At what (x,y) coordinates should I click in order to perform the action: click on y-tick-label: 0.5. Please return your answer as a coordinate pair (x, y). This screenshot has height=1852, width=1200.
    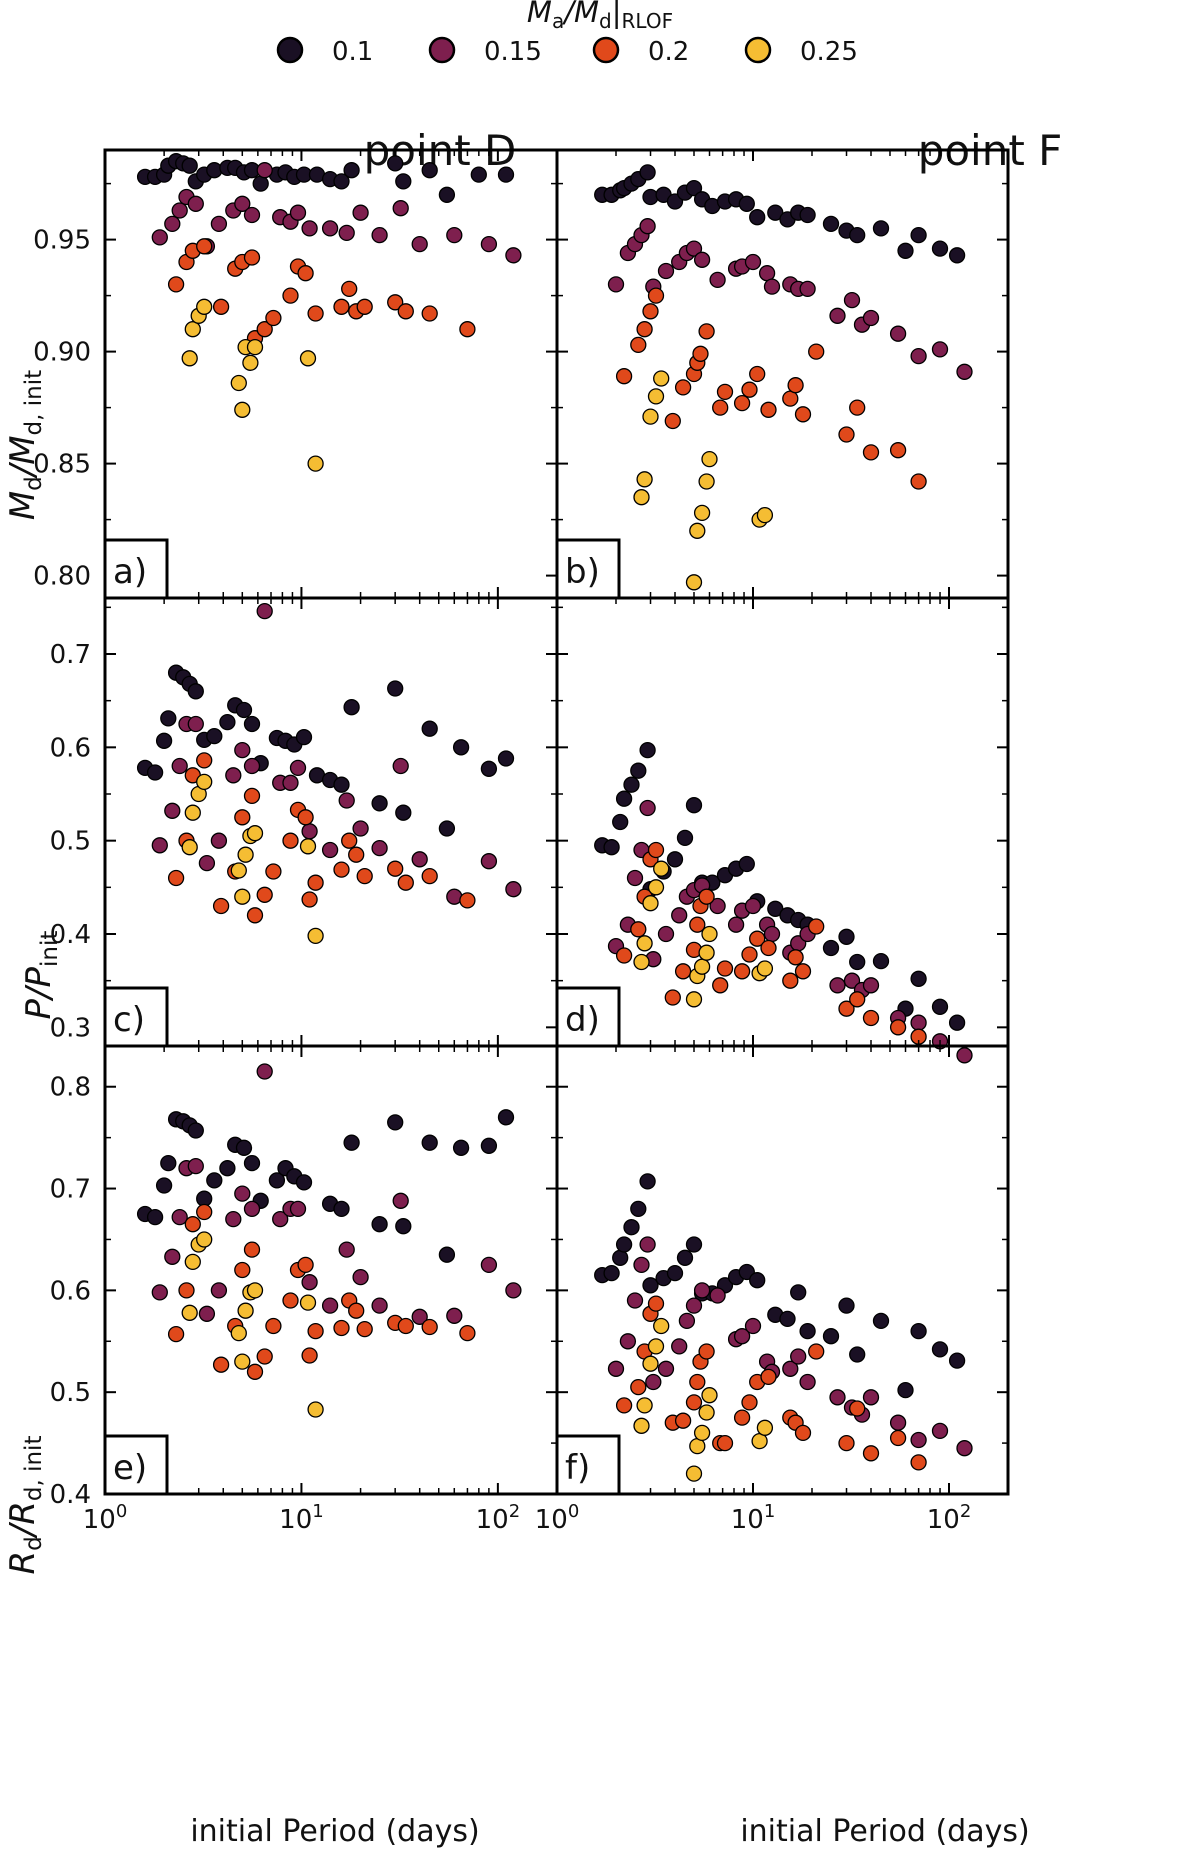
    Looking at the image, I should click on (70, 1393).